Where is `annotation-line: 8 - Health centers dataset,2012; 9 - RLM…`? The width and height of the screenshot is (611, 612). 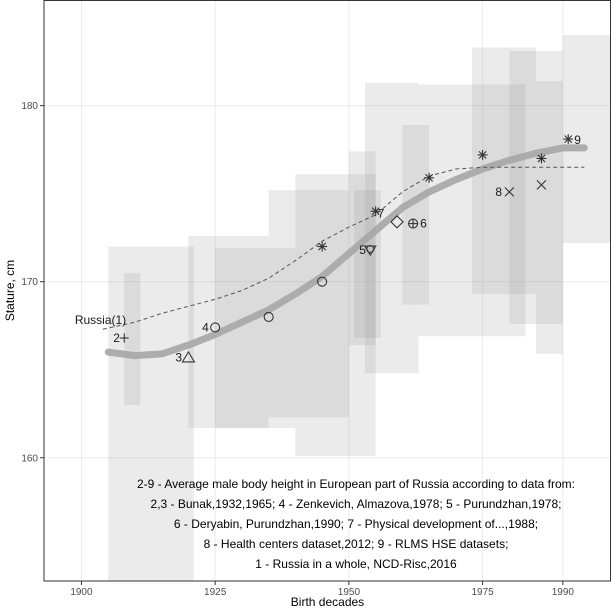
annotation-line: 8 - Health centers dataset,2012; 9 - RLM… is located at coordinates (356, 544).